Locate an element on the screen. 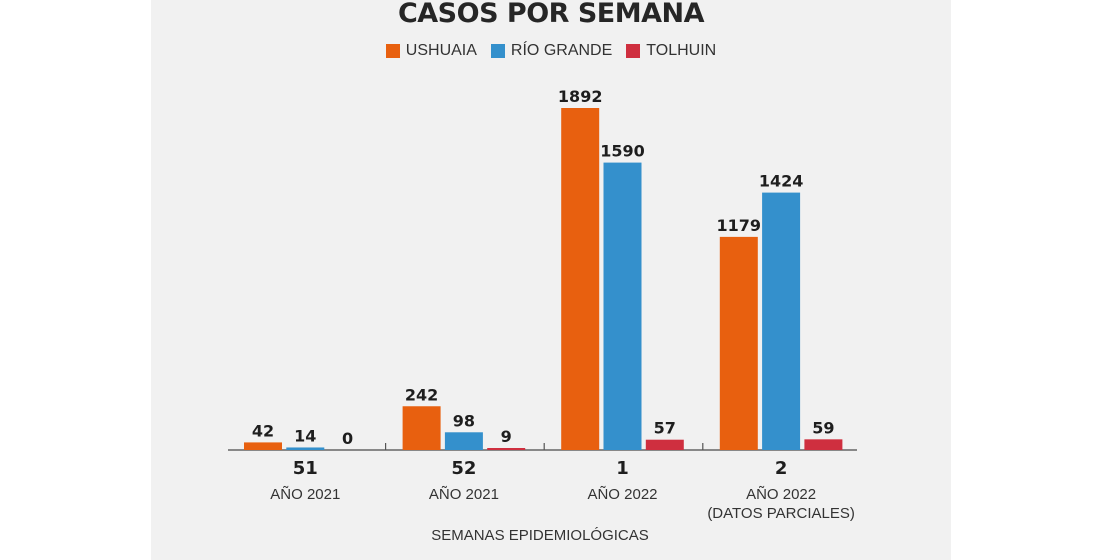 The height and width of the screenshot is (560, 1102). data-label: 98 is located at coordinates (464, 420).